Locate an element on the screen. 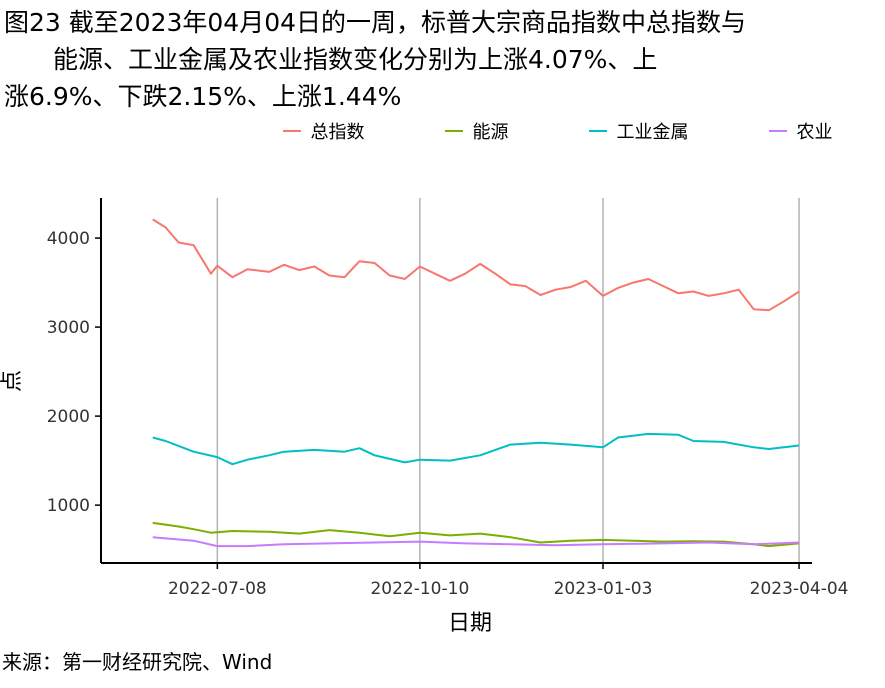  x-tick-label: 2023-01-03 is located at coordinates (603, 589).